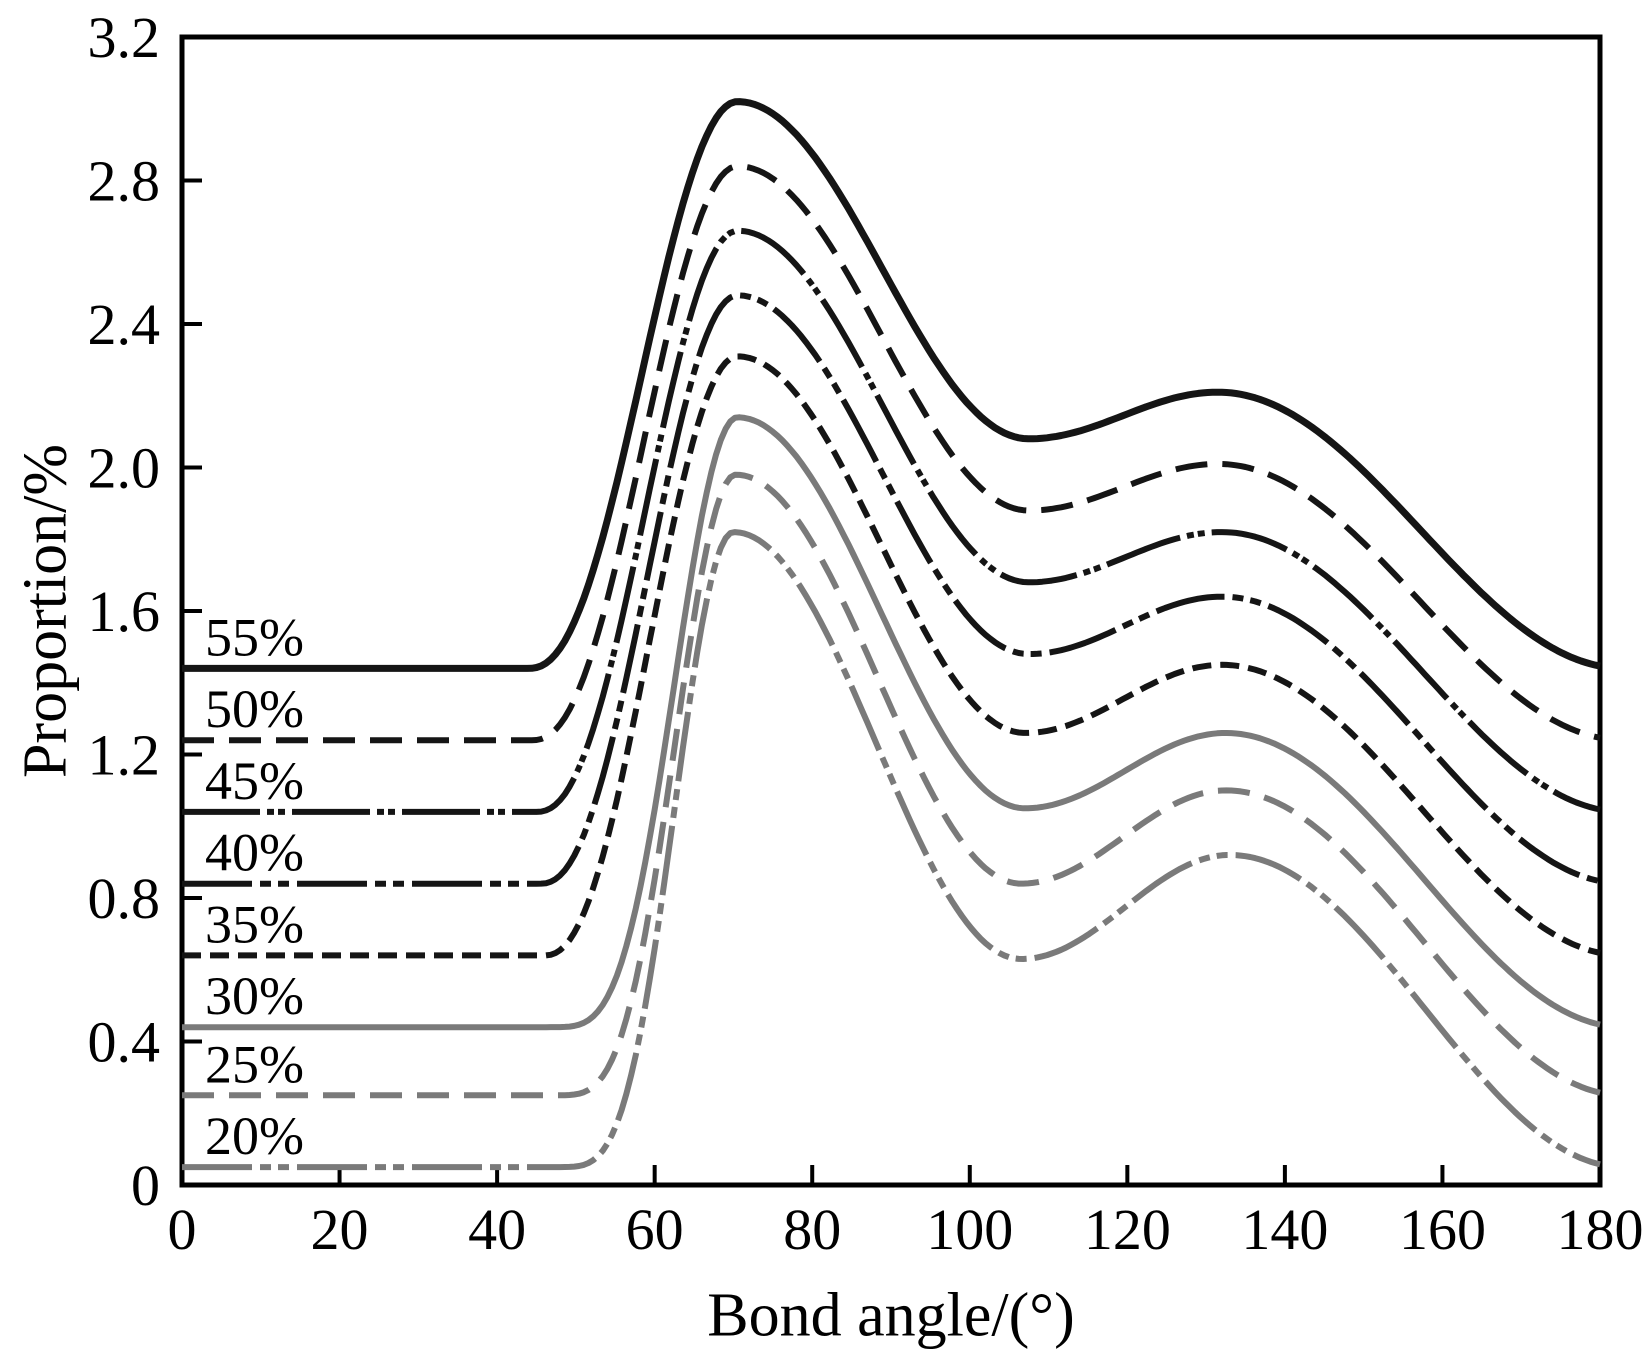  I want to click on y-tick-label: 3.2, so click(124, 37).